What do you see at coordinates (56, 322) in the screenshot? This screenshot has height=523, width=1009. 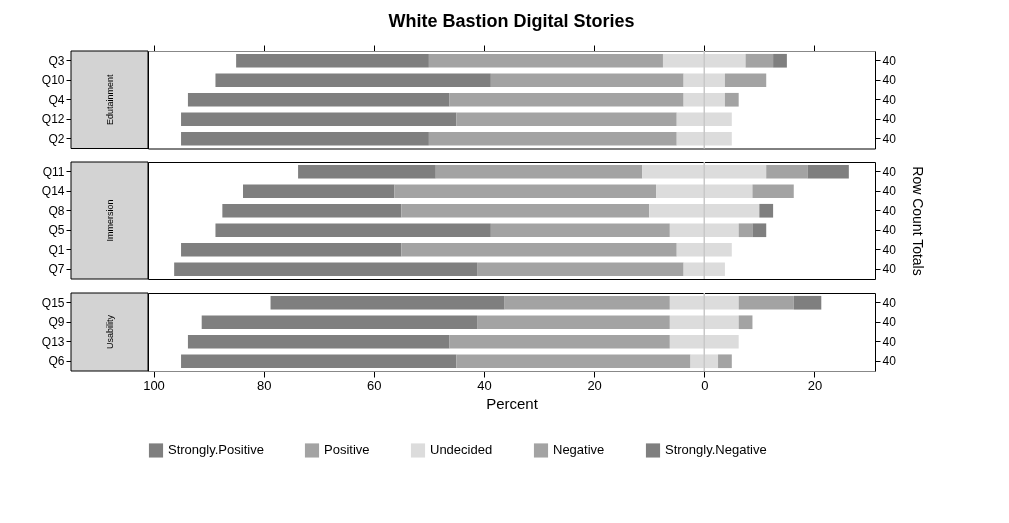 I see `y-tick-label: Q9` at bounding box center [56, 322].